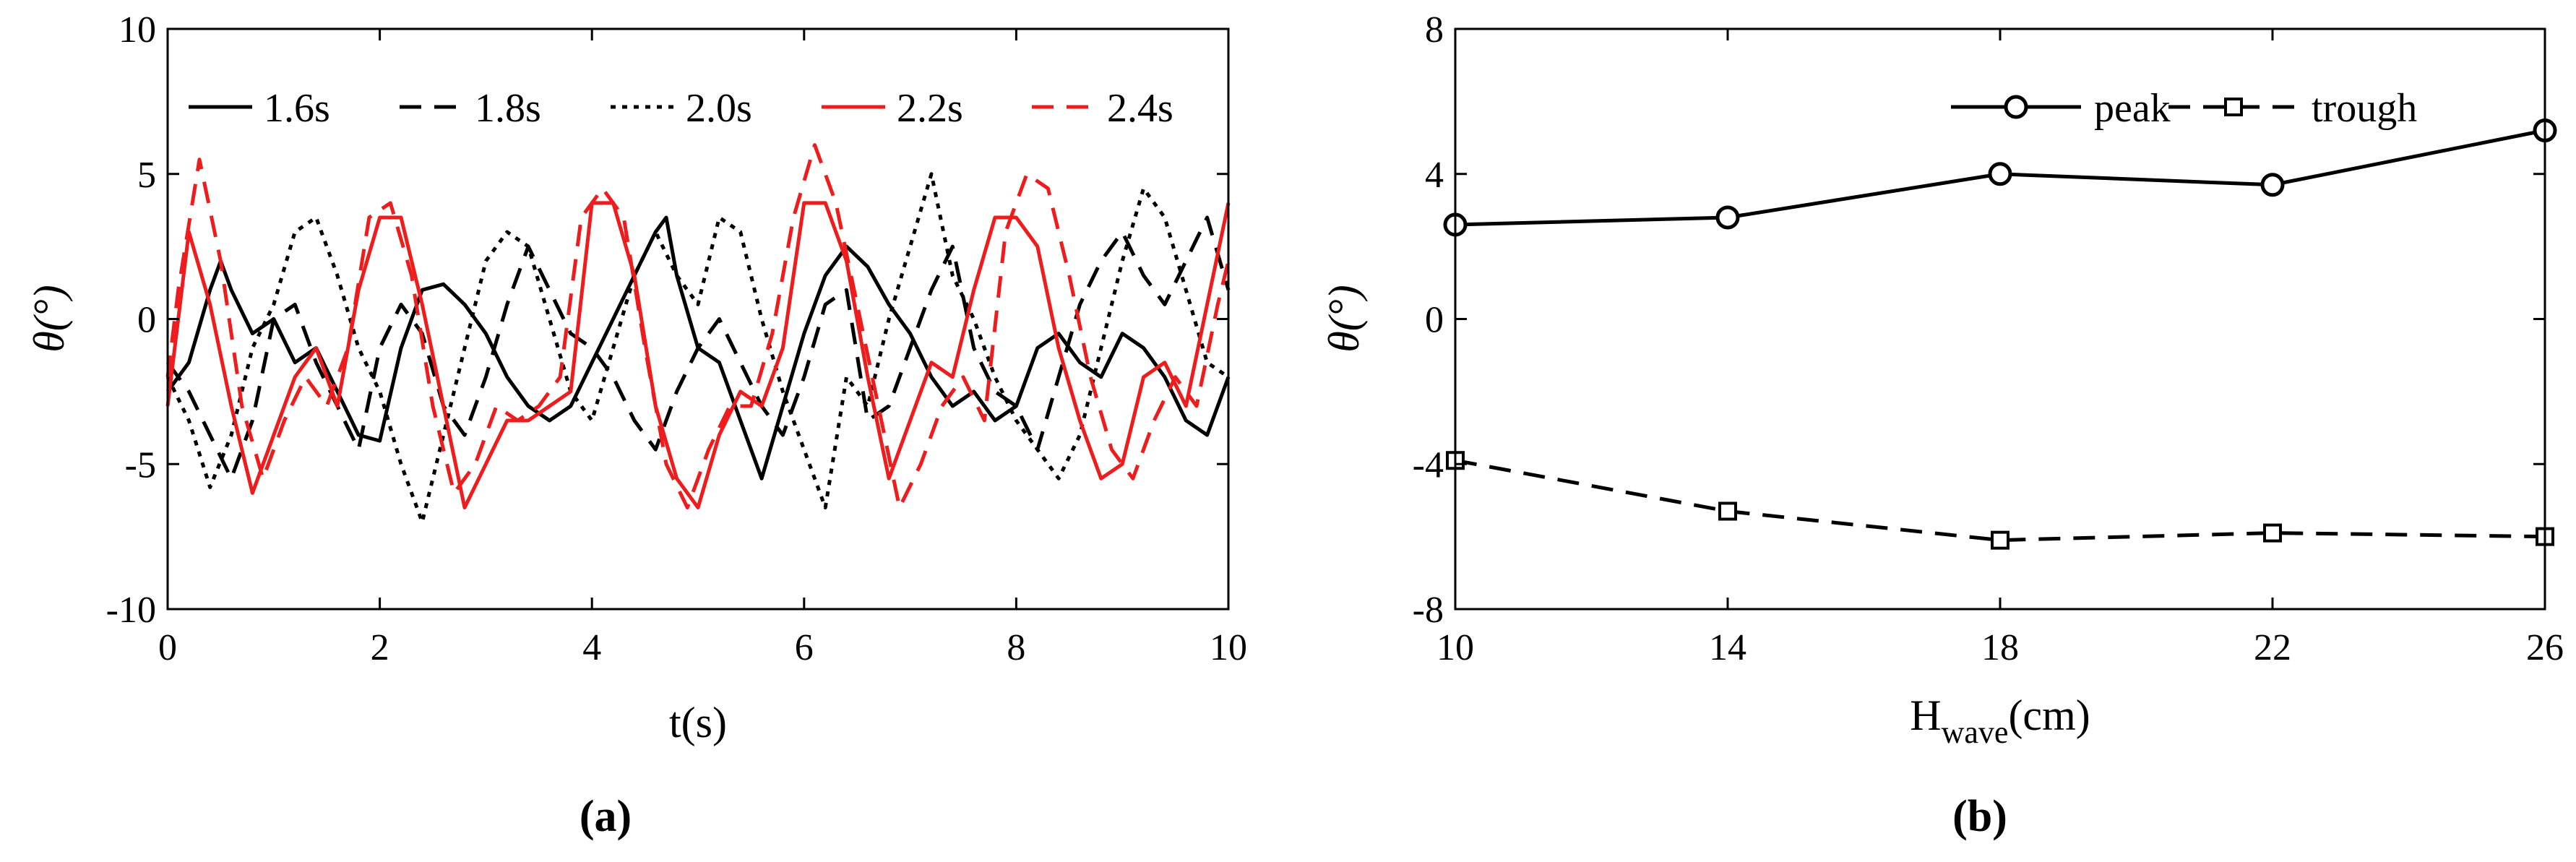 This screenshot has width=2576, height=862. I want to click on chart-a-legend-label-2: 2.0s, so click(719, 109).